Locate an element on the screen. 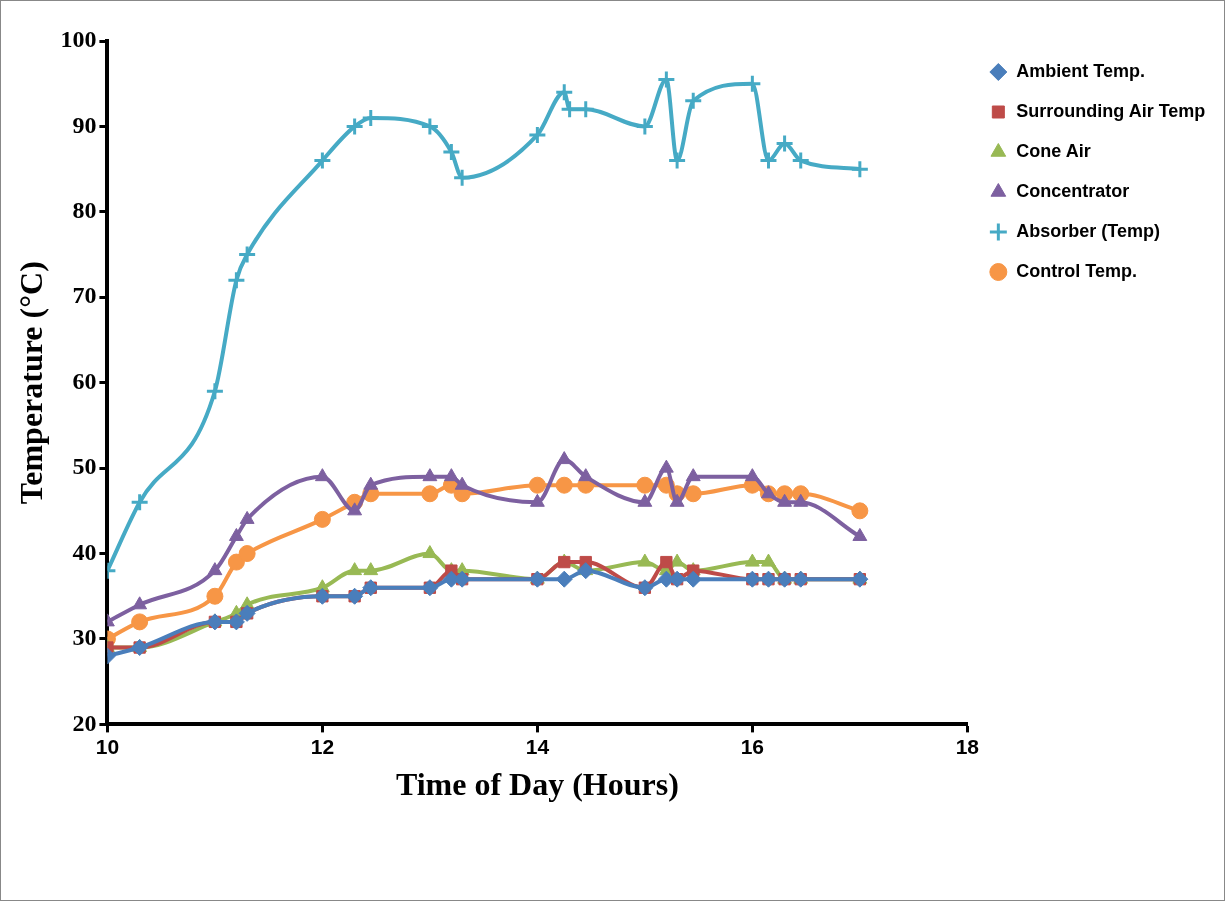 The image size is (1225, 901). x-tick-label: 12 is located at coordinates (322, 746).